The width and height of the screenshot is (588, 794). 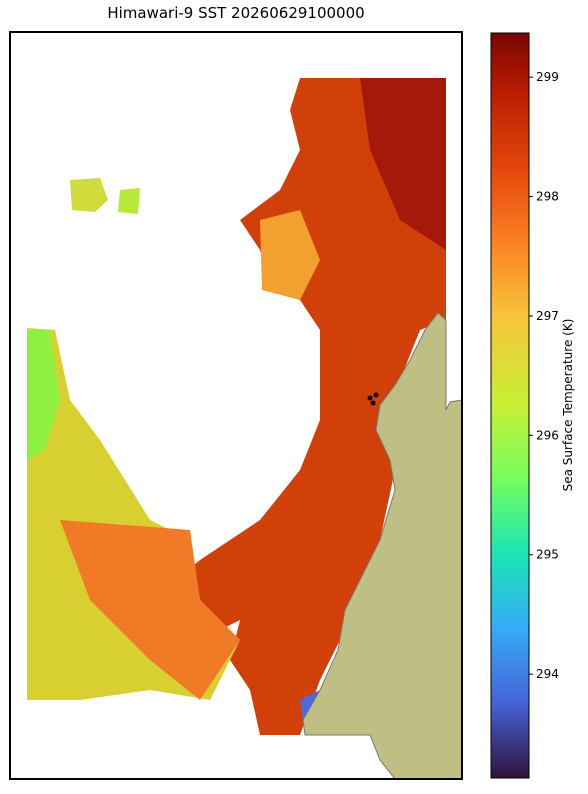 What do you see at coordinates (510, 405) in the screenshot?
I see `colorbar` at bounding box center [510, 405].